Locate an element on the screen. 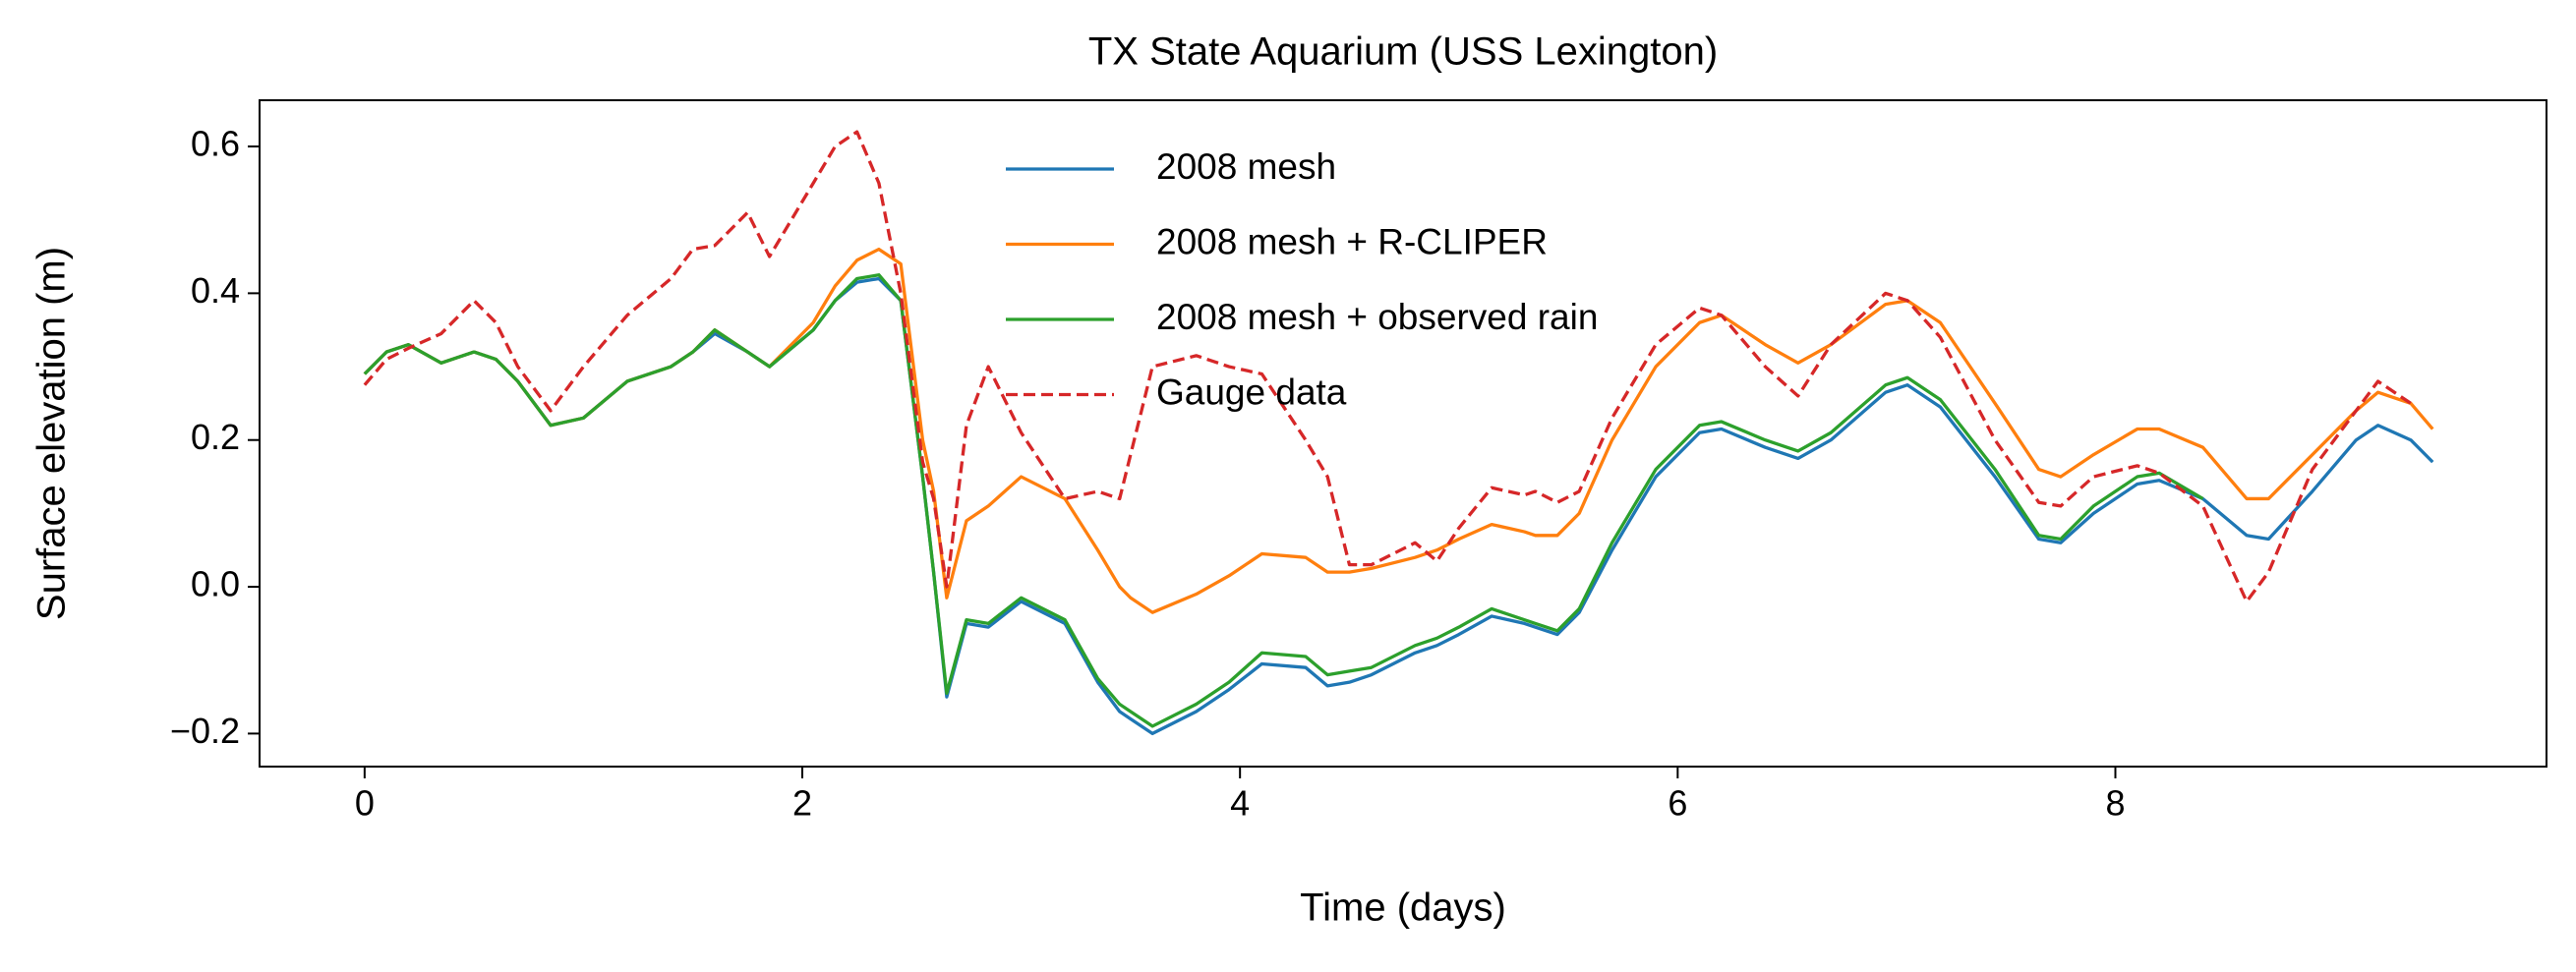 This screenshot has width=2576, height=972. y-tick-label: 0.2 is located at coordinates (215, 437).